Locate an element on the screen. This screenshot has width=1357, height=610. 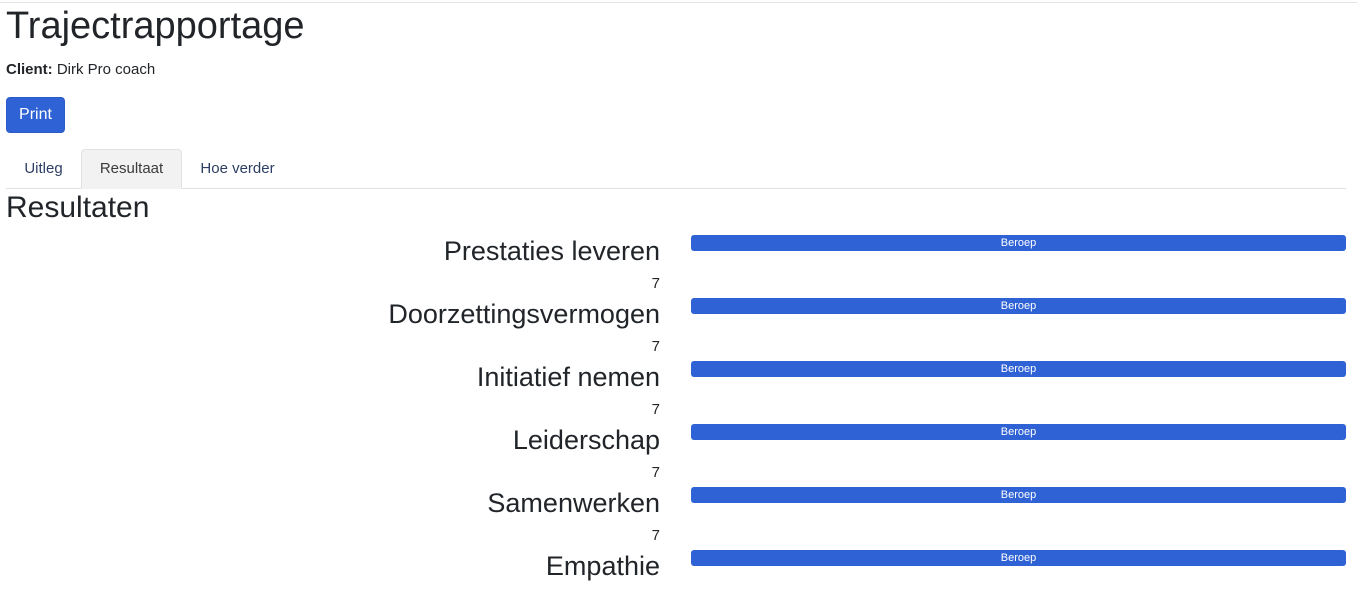
competency-label: Empathie is located at coordinates (602, 566).